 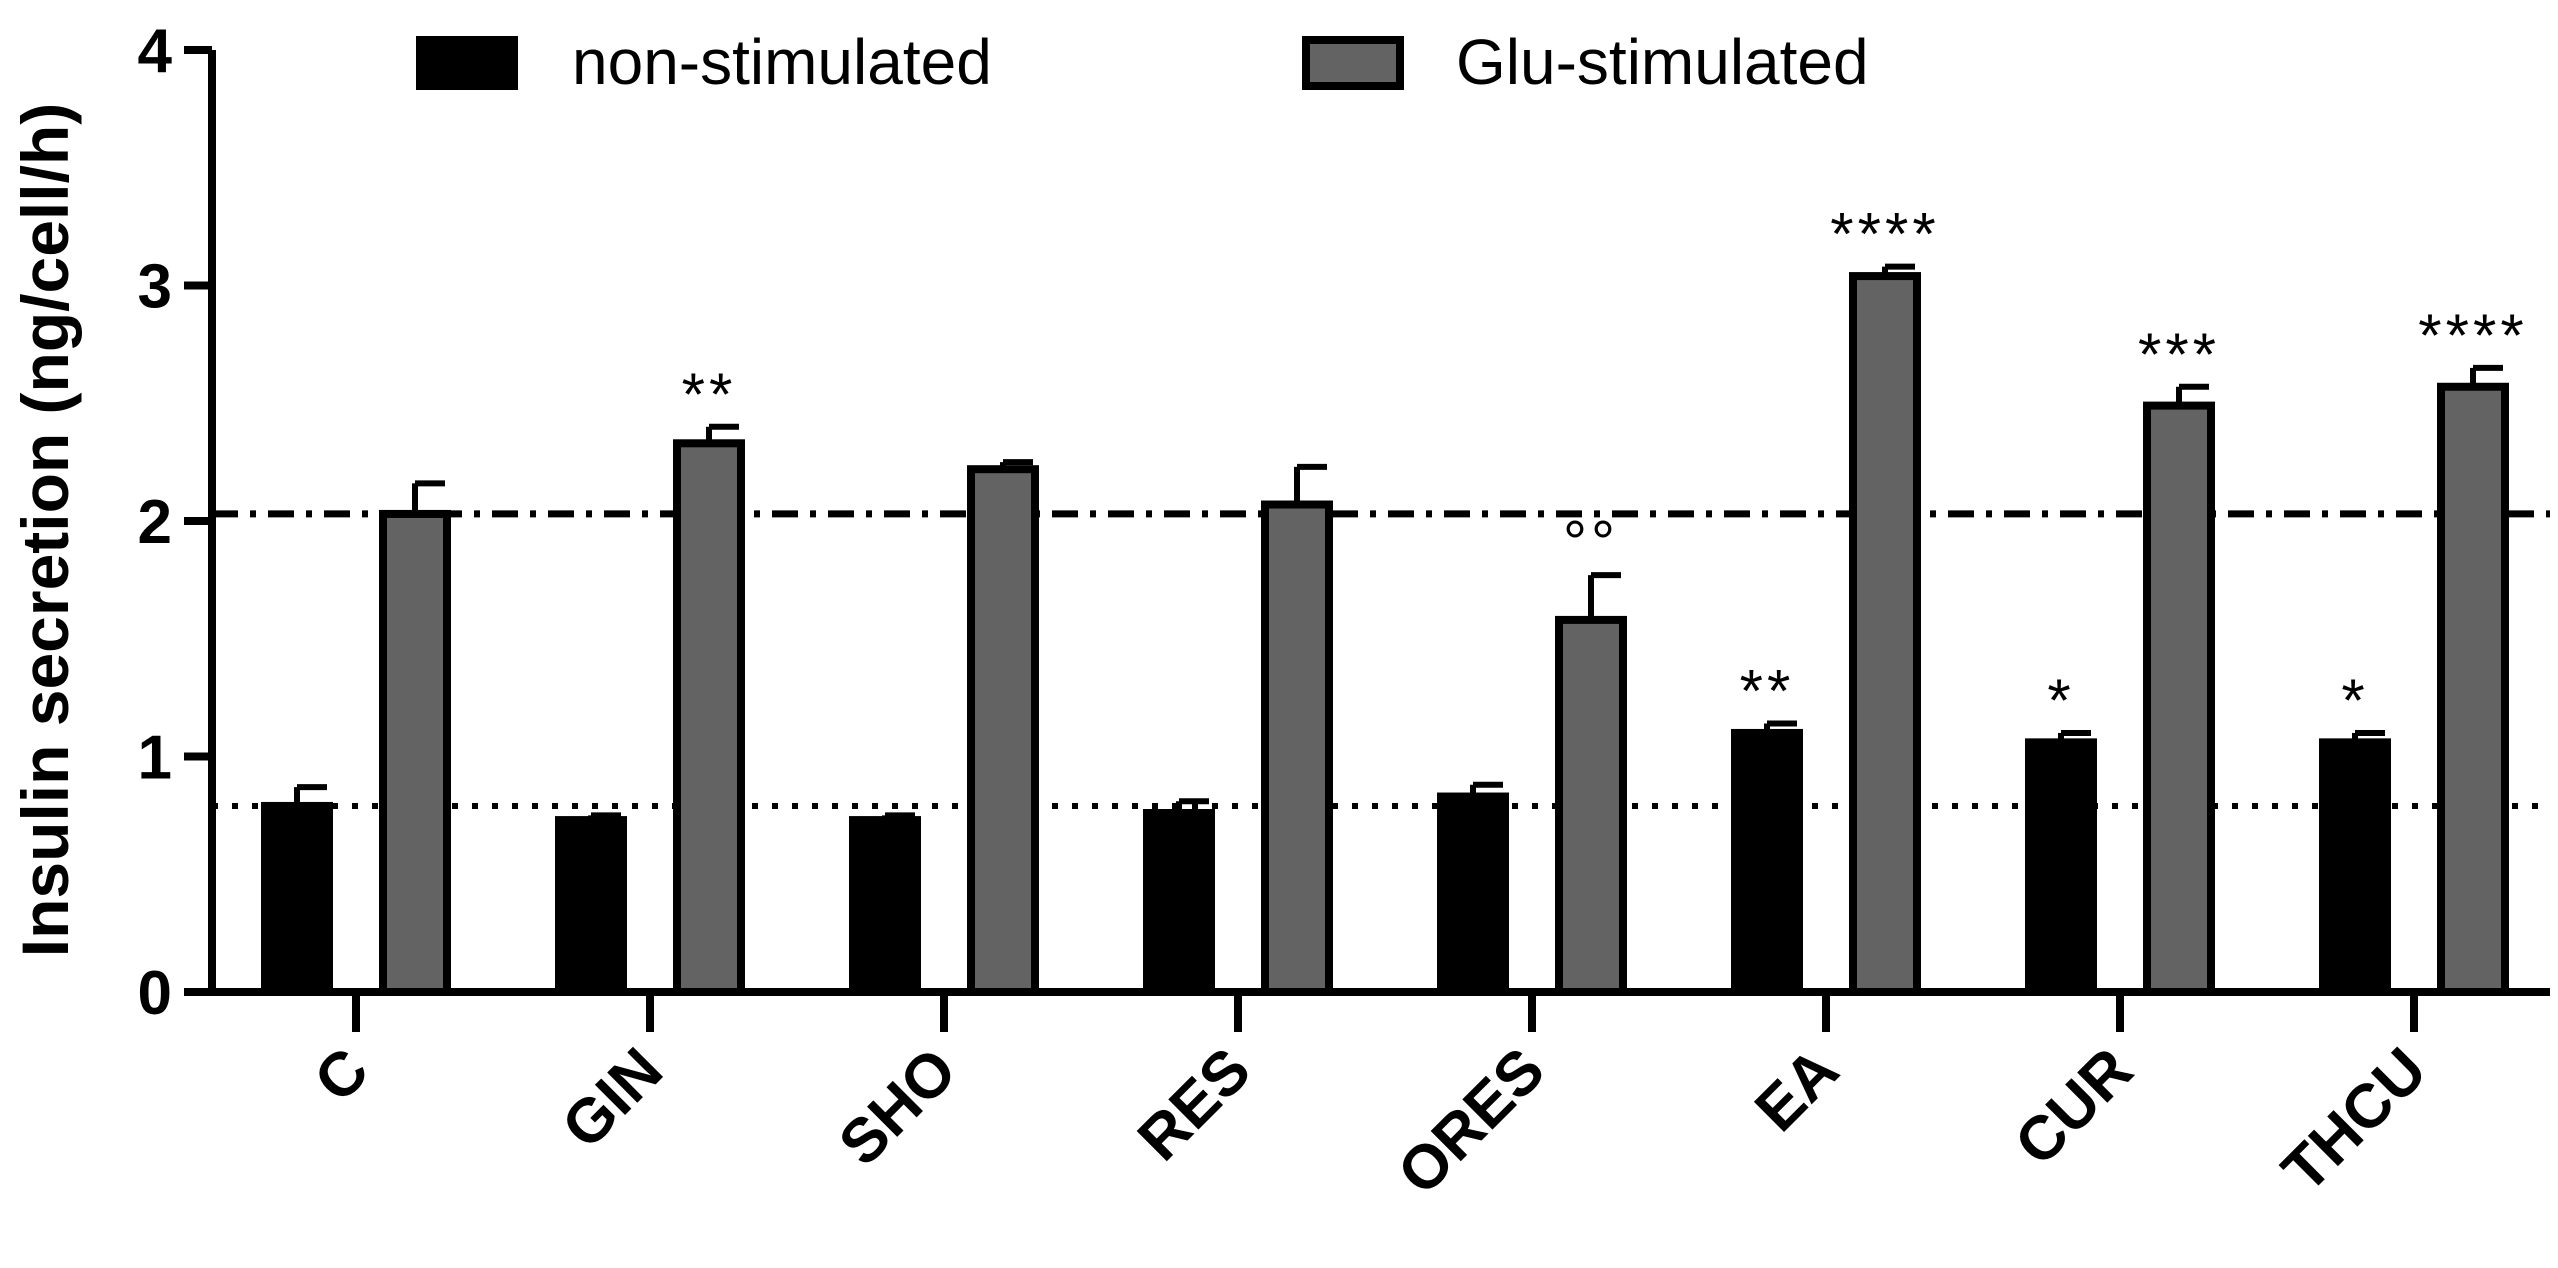 I want to click on y-axis-title: Insulin secretion (ng/cell/h), so click(x=45, y=530).